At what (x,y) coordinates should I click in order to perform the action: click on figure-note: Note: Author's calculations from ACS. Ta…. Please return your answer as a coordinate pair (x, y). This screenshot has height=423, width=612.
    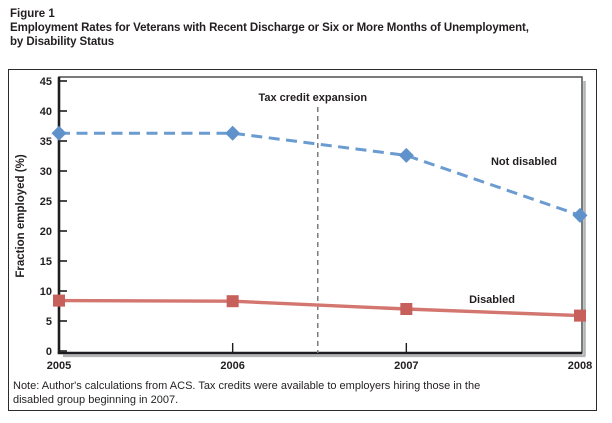
    Looking at the image, I should click on (246, 393).